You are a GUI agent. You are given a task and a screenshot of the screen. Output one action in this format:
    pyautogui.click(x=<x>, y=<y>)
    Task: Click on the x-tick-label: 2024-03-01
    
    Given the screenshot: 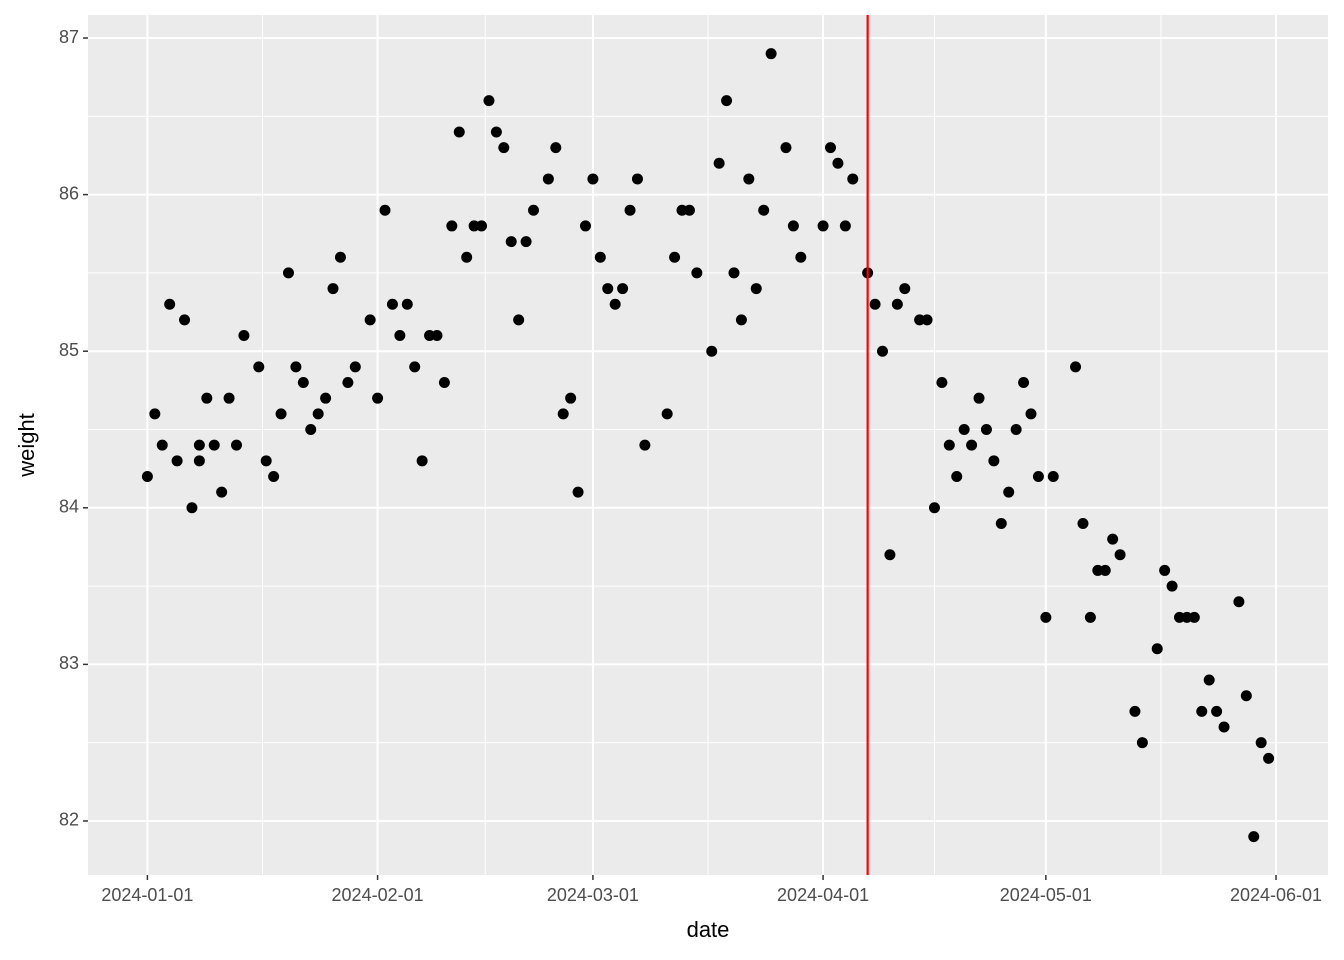 What is the action you would take?
    pyautogui.click(x=593, y=895)
    